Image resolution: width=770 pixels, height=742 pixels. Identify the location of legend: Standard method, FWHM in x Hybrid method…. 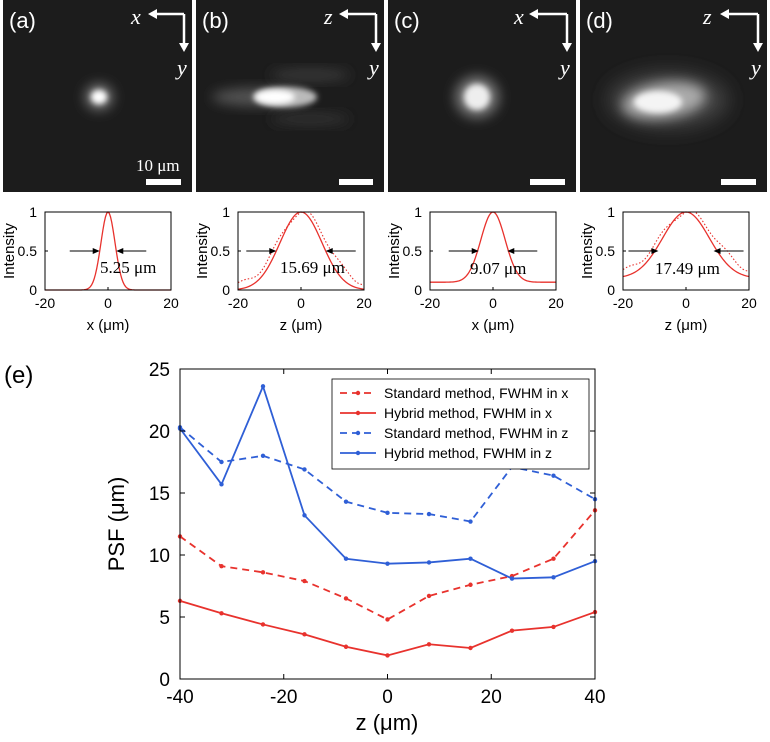
(460, 424).